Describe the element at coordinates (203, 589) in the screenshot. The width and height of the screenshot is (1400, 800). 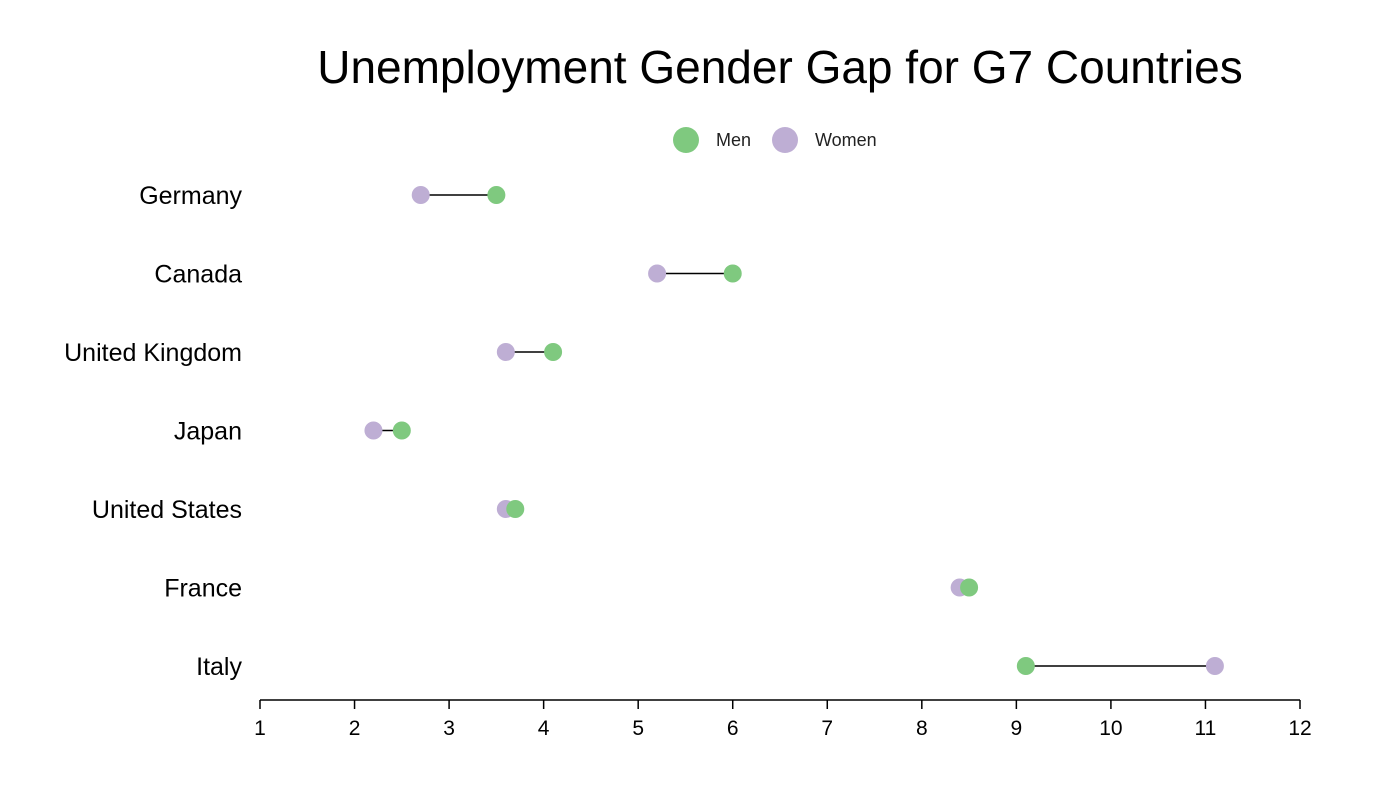
I see `category-label-france: France` at that location.